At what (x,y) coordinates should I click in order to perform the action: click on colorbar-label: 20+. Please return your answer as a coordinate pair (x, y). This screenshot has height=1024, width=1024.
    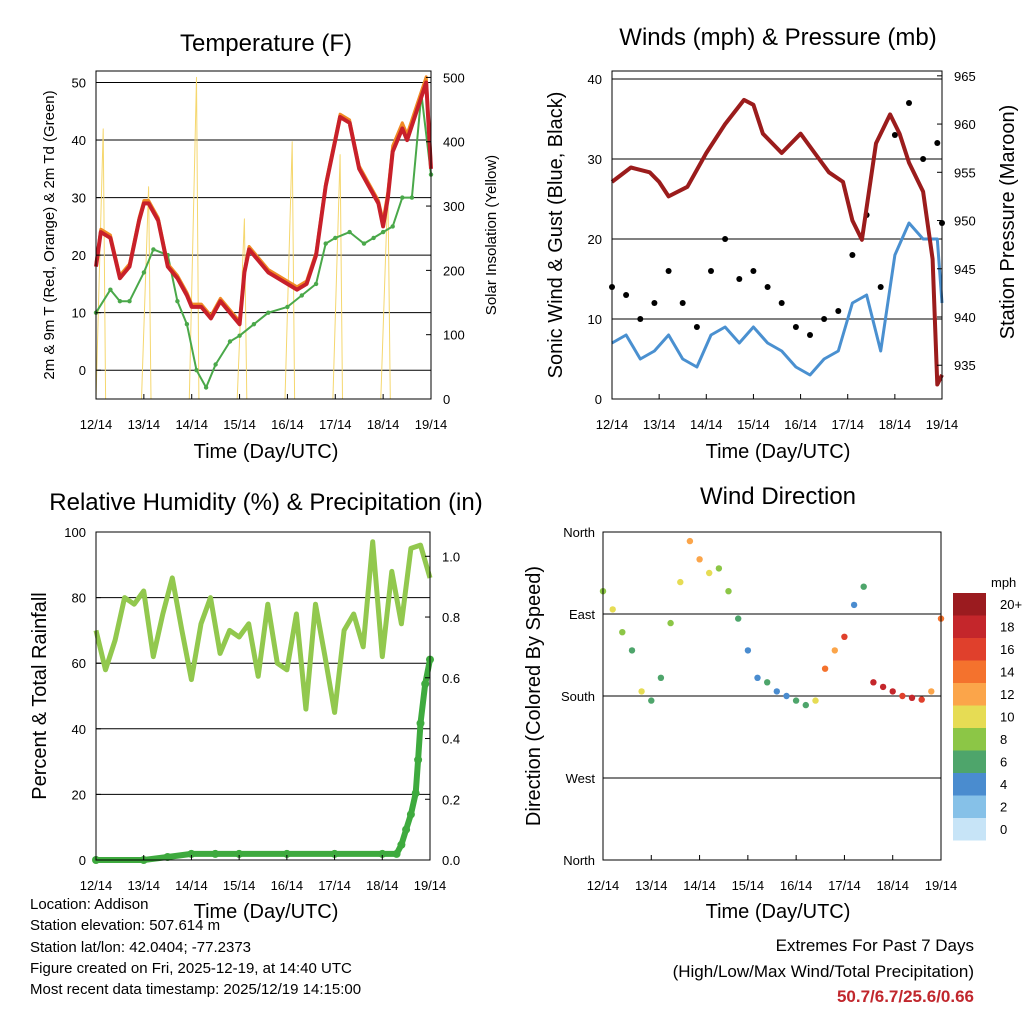
    Looking at the image, I should click on (1011, 604).